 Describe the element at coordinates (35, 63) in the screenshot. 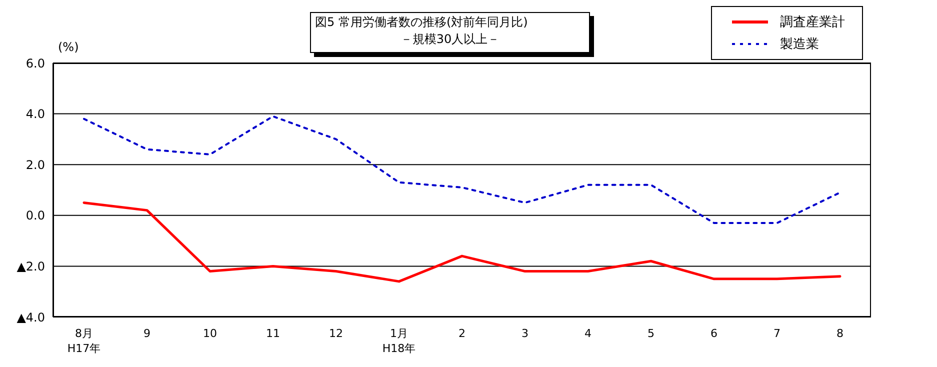

I see `y-tick-label: 6.0` at that location.